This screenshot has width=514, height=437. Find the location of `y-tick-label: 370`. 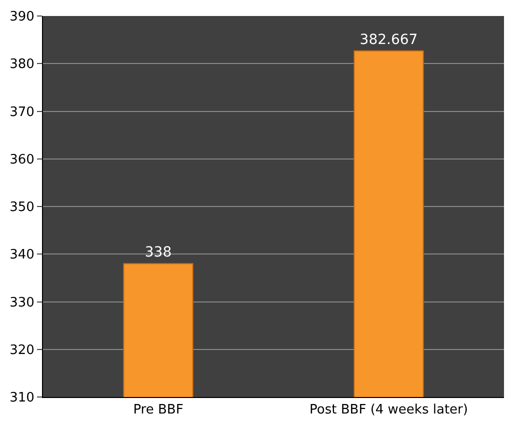

y-tick-label: 370 is located at coordinates (22, 112).